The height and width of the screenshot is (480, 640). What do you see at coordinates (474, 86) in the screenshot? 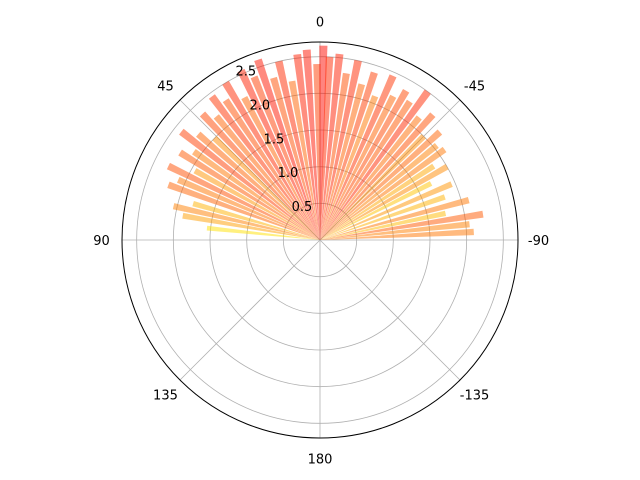
I see `angle-tick-label: -45` at bounding box center [474, 86].